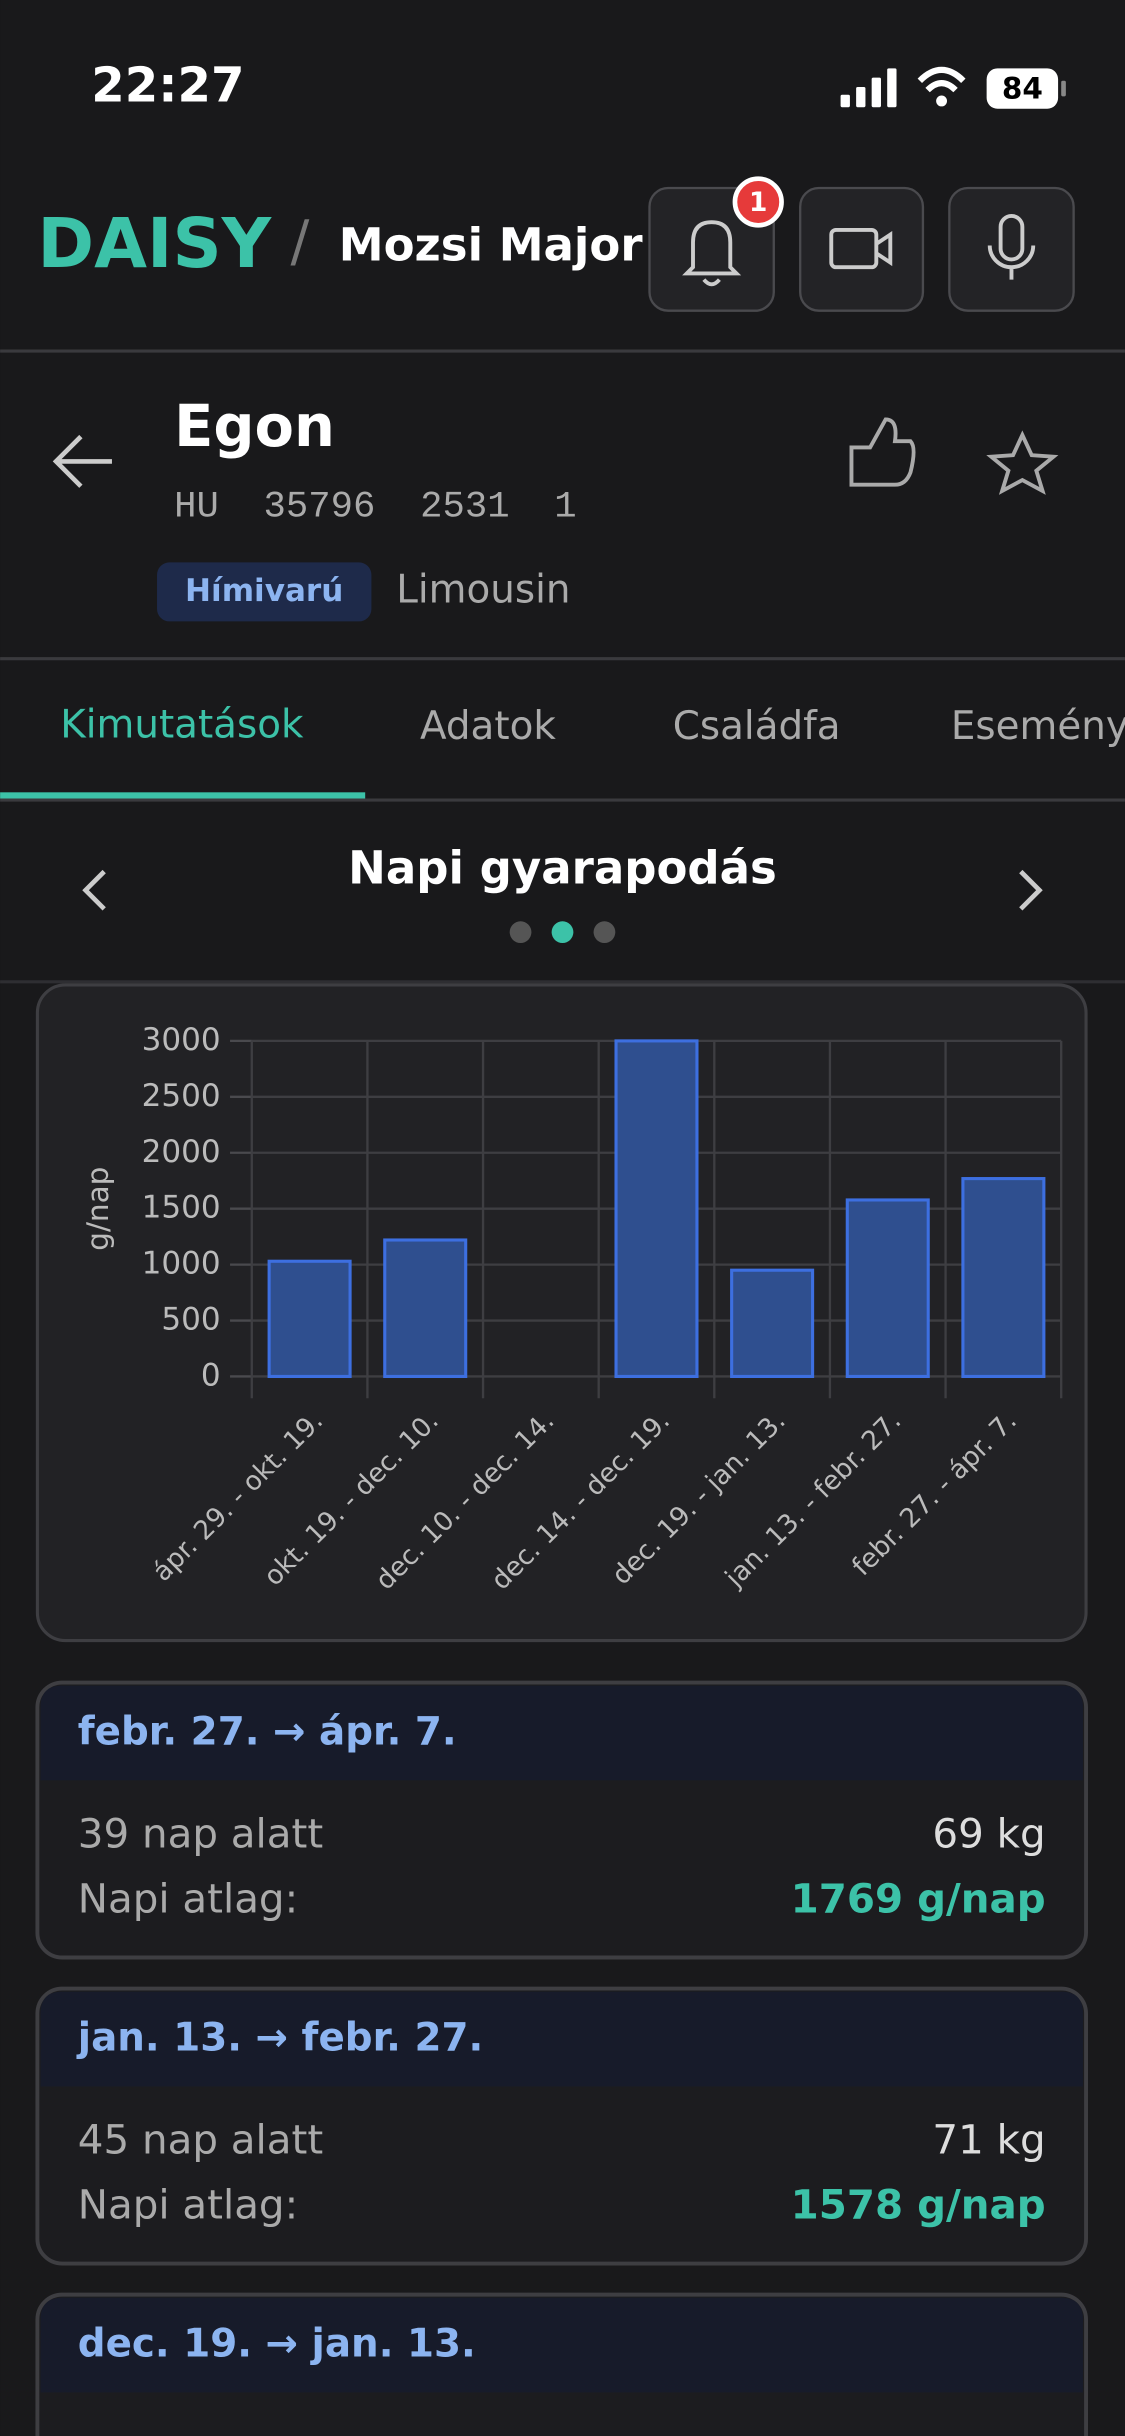 The height and width of the screenshot is (2436, 1125). What do you see at coordinates (181, 1096) in the screenshot?
I see `y-tick-label: 2500` at bounding box center [181, 1096].